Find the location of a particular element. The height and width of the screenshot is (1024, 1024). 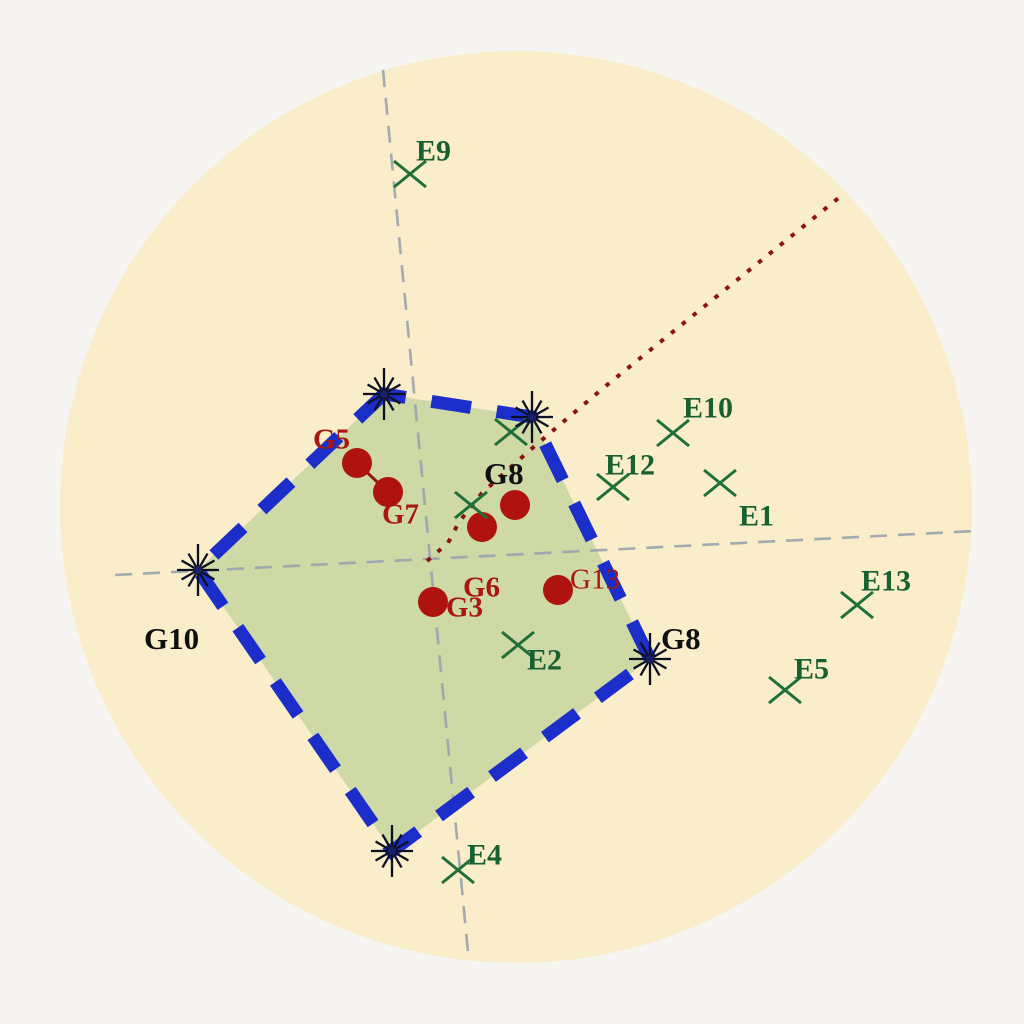

cross-marker-e1-stroke2 is located at coordinates (720, 483).